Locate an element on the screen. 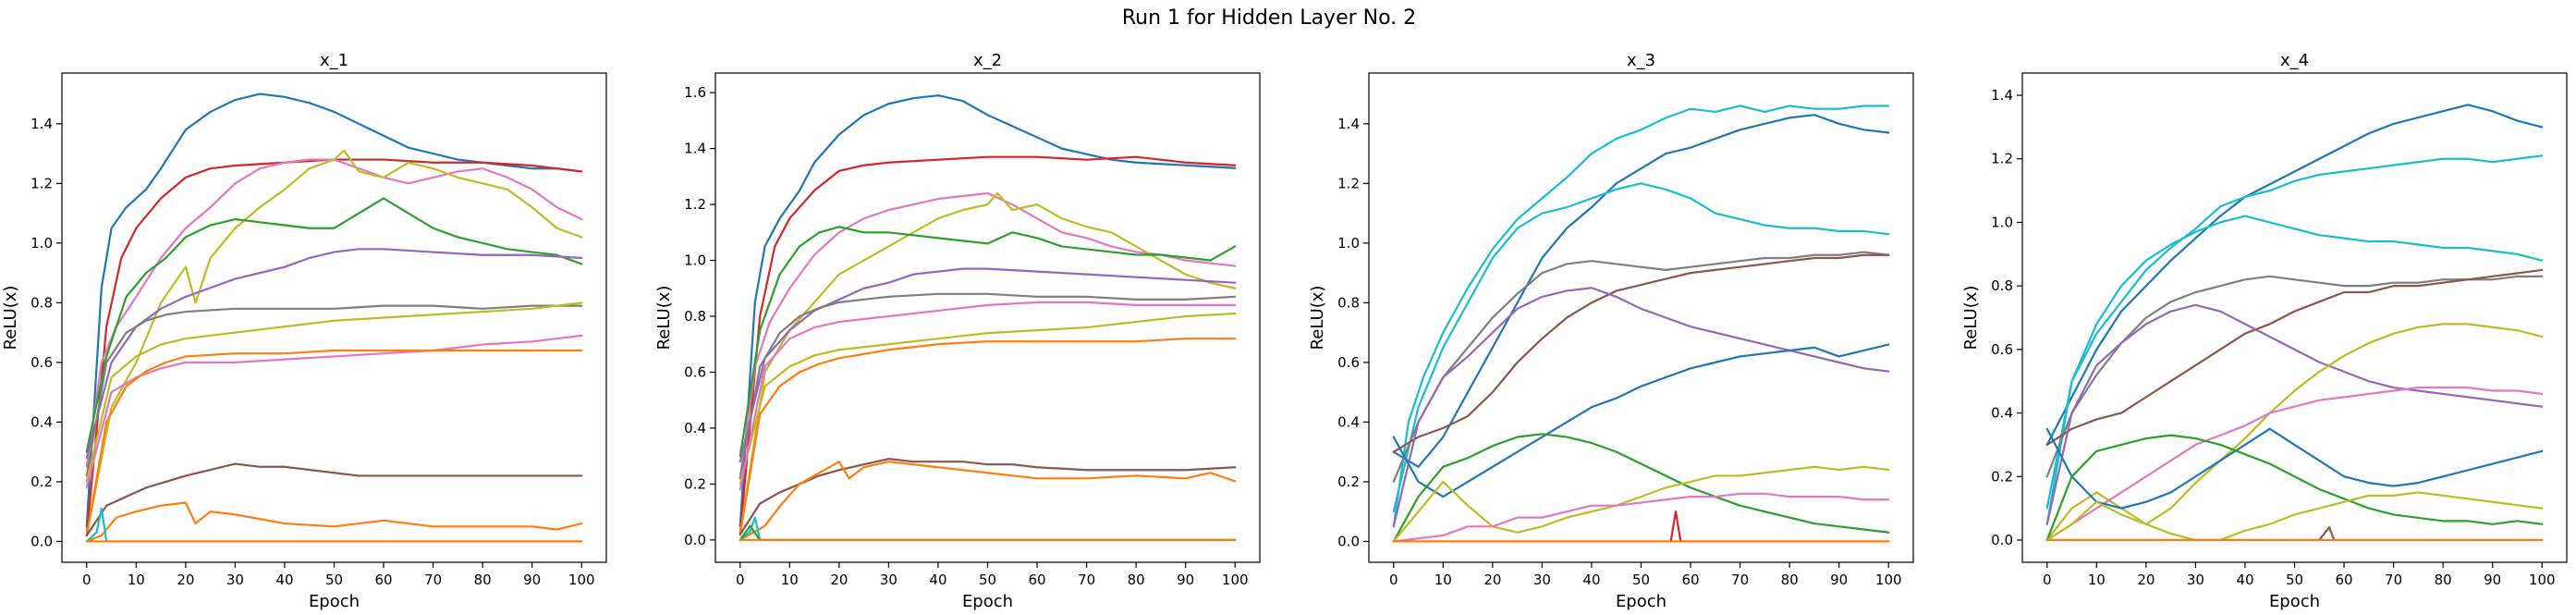 This screenshot has width=2576, height=615. chart-title: x_1 is located at coordinates (334, 60).